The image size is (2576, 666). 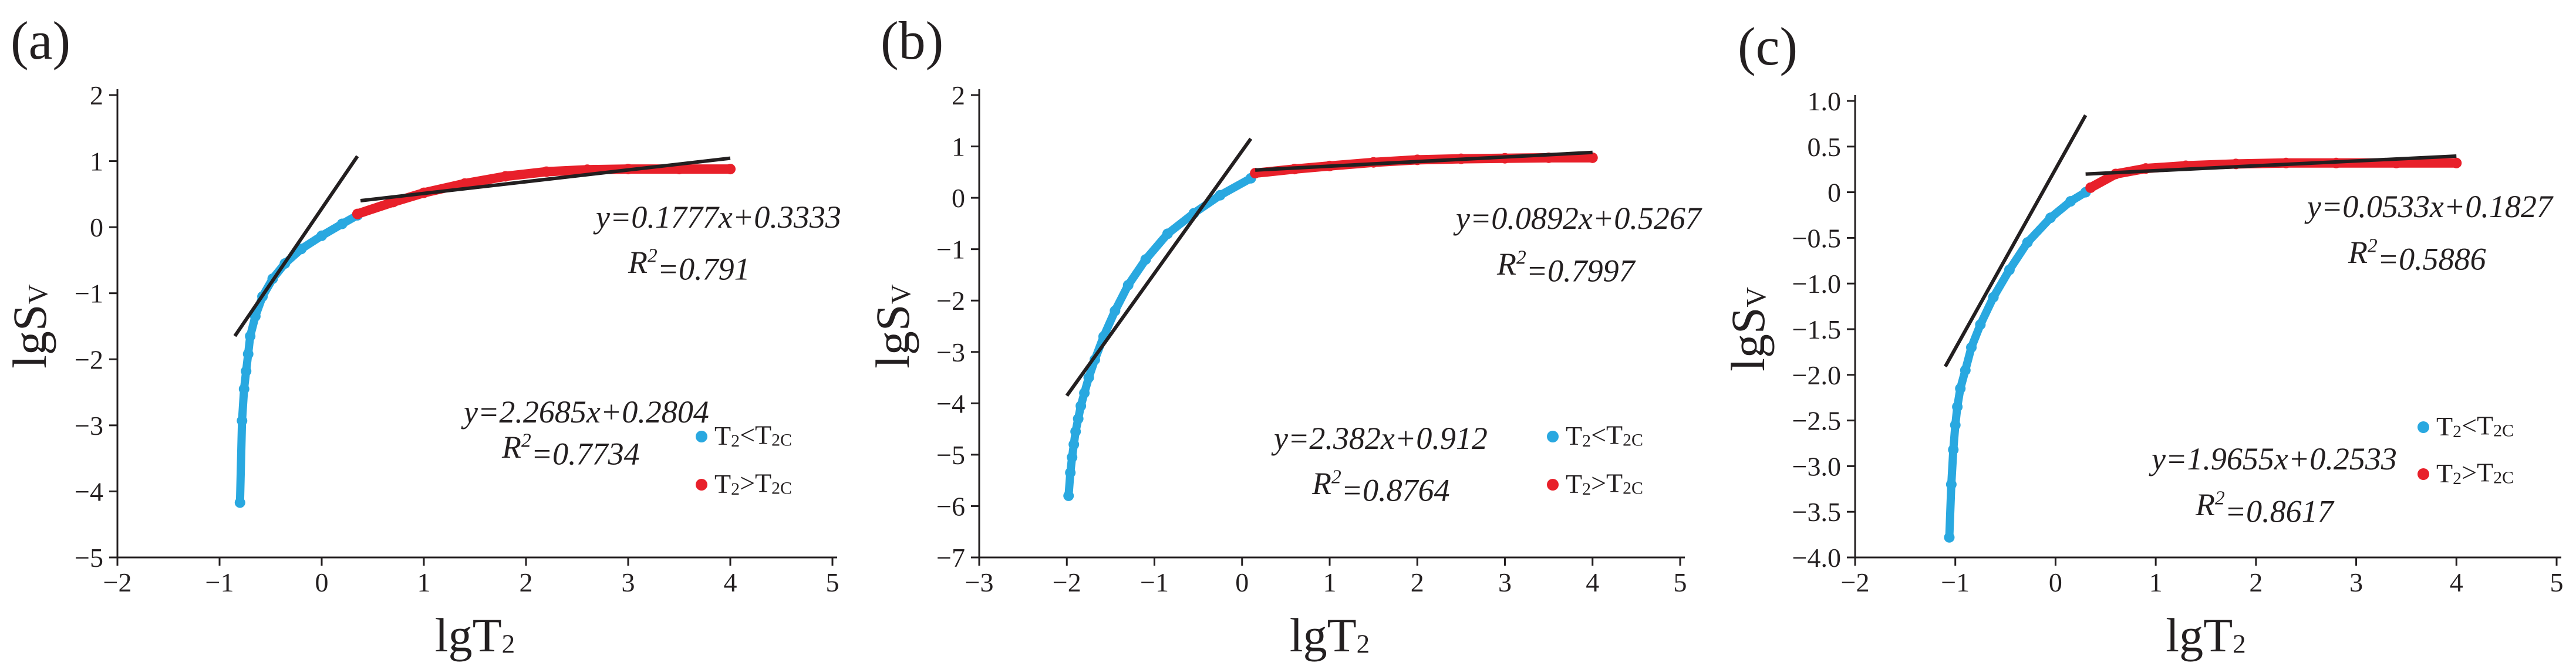 What do you see at coordinates (1816, 421) in the screenshot?
I see `y-tick-label: −2.5` at bounding box center [1816, 421].